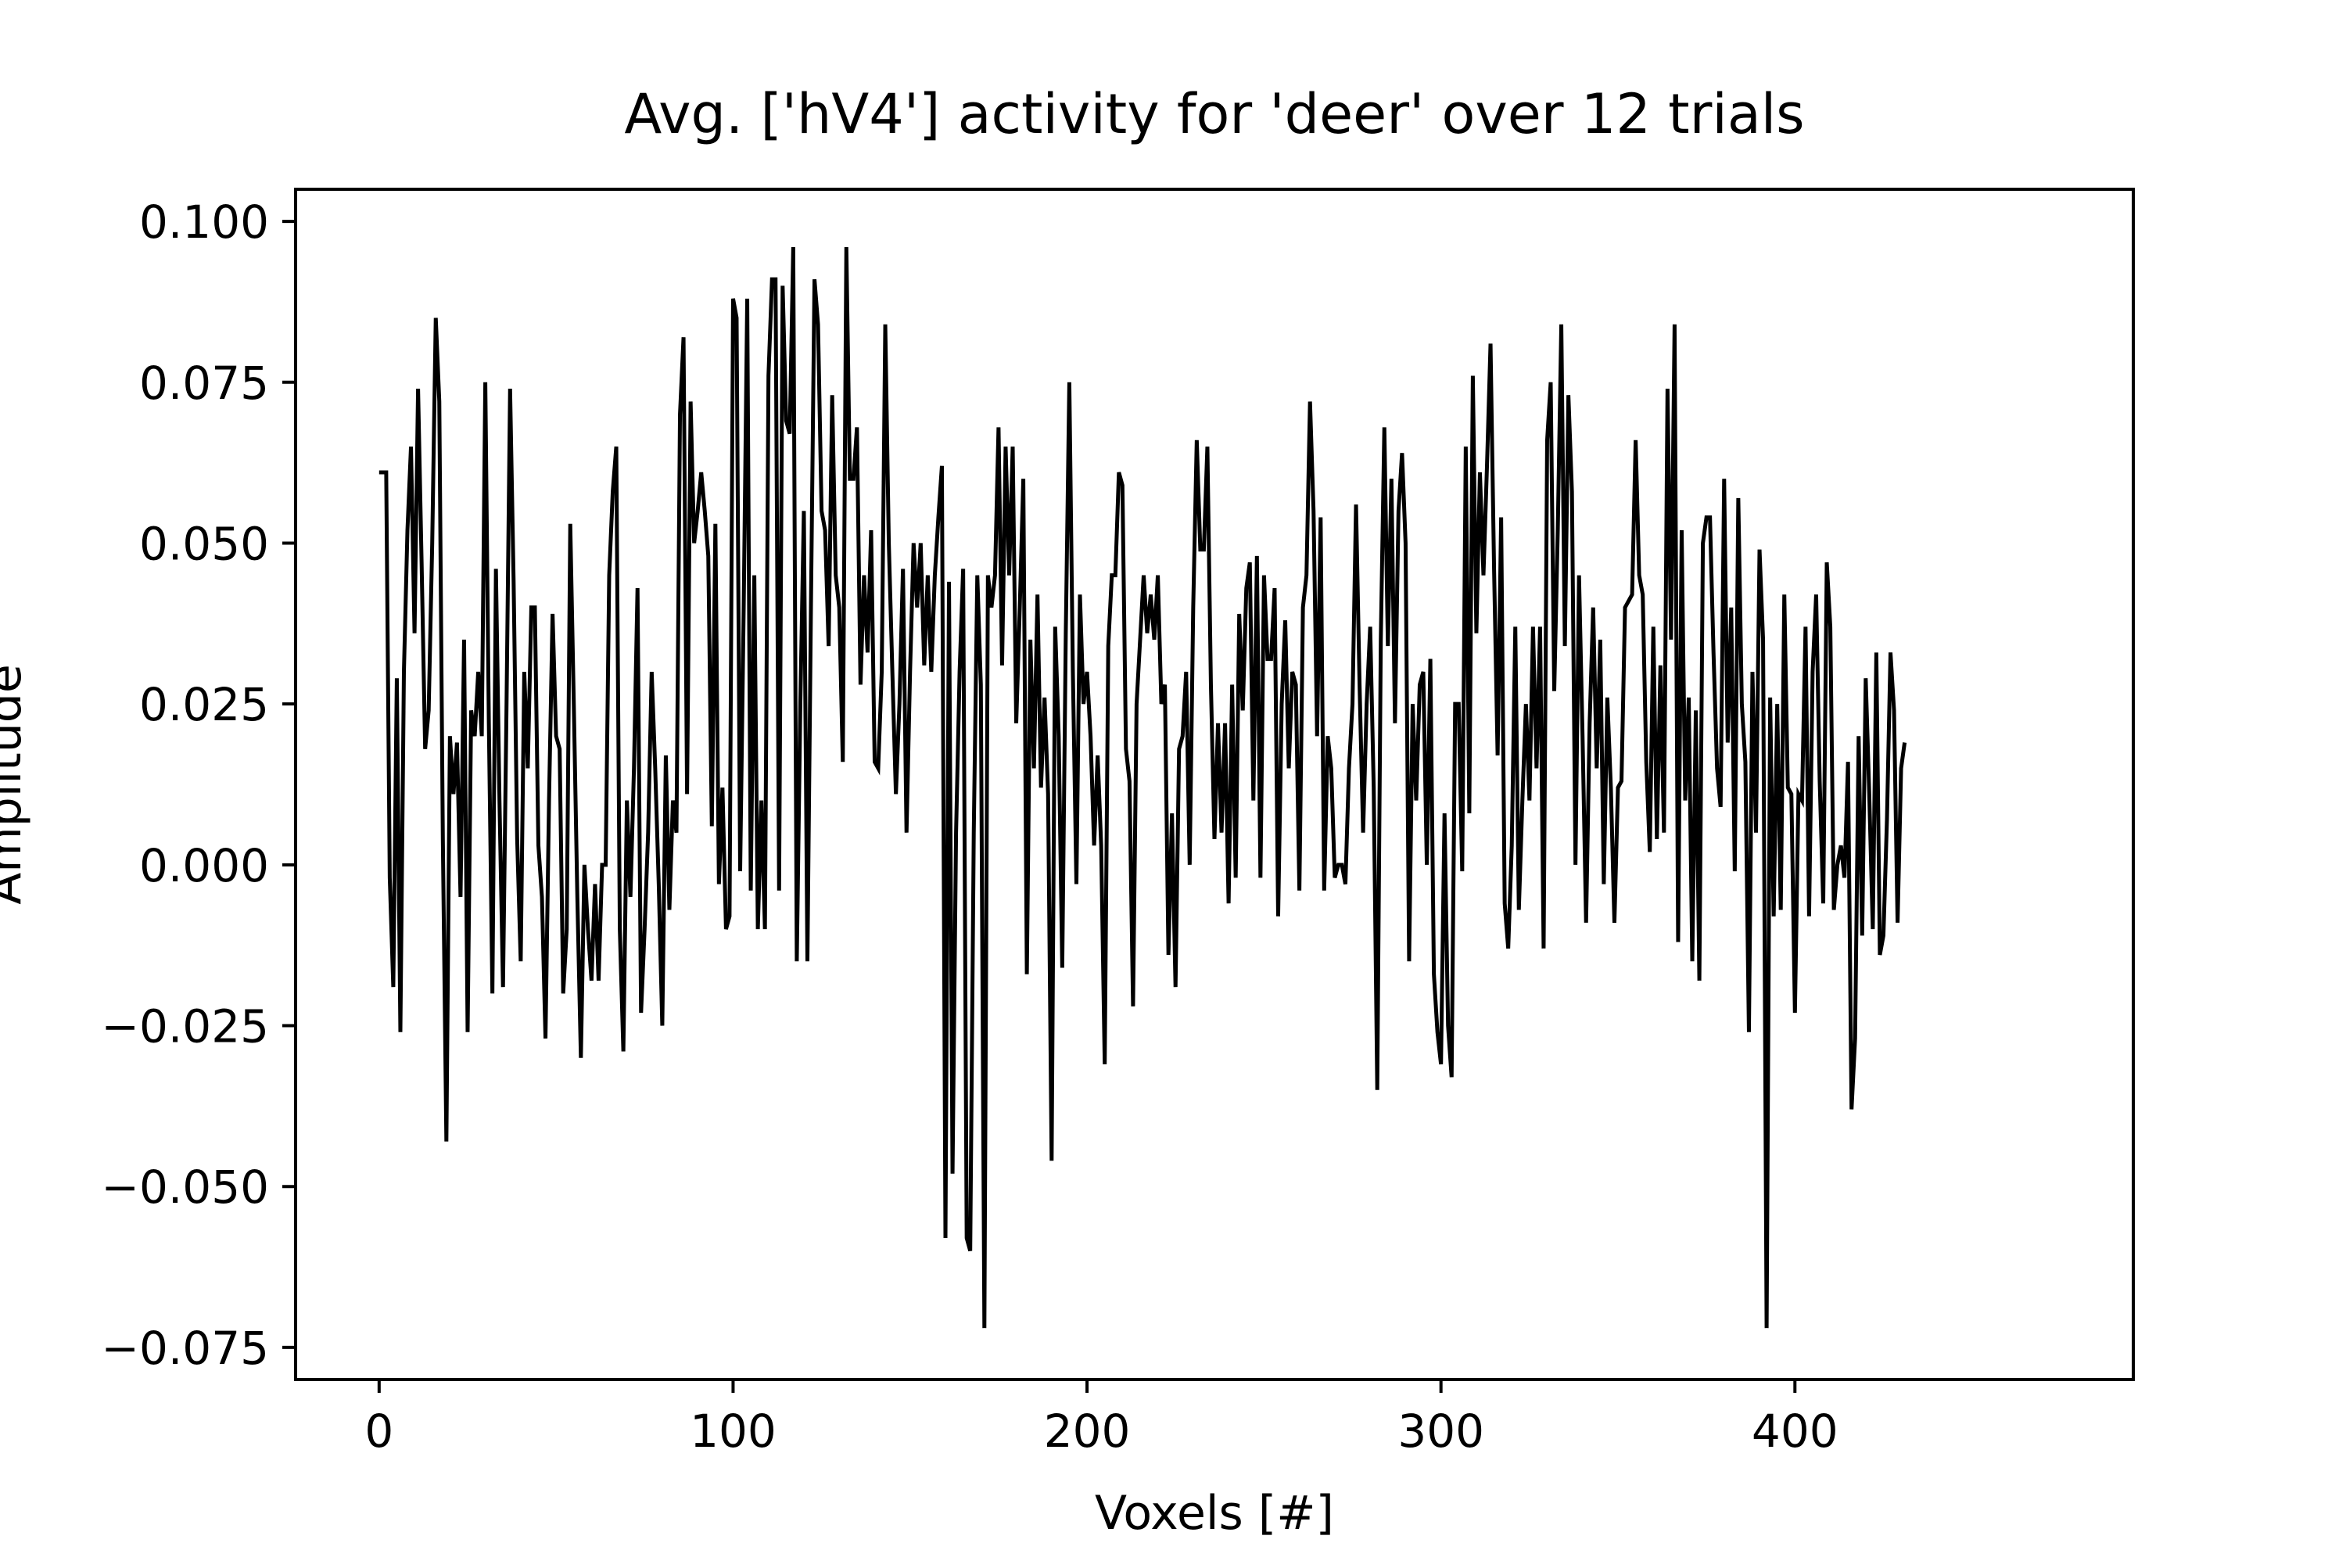 This screenshot has height=1568, width=2346. Describe the element at coordinates (378, 1431) in the screenshot. I see `x-tick-label: 0` at that location.